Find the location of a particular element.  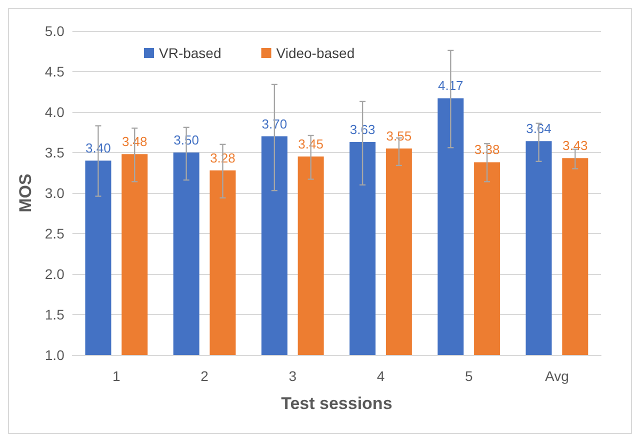

x-tick-label: 4 is located at coordinates (380, 376).